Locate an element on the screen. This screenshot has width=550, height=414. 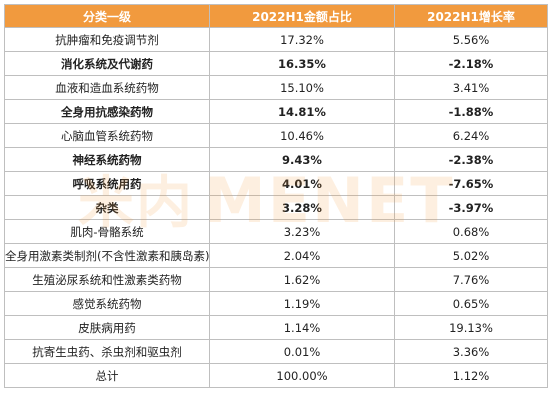
cell-category: 全身用抗感染药物 is located at coordinates (107, 111).